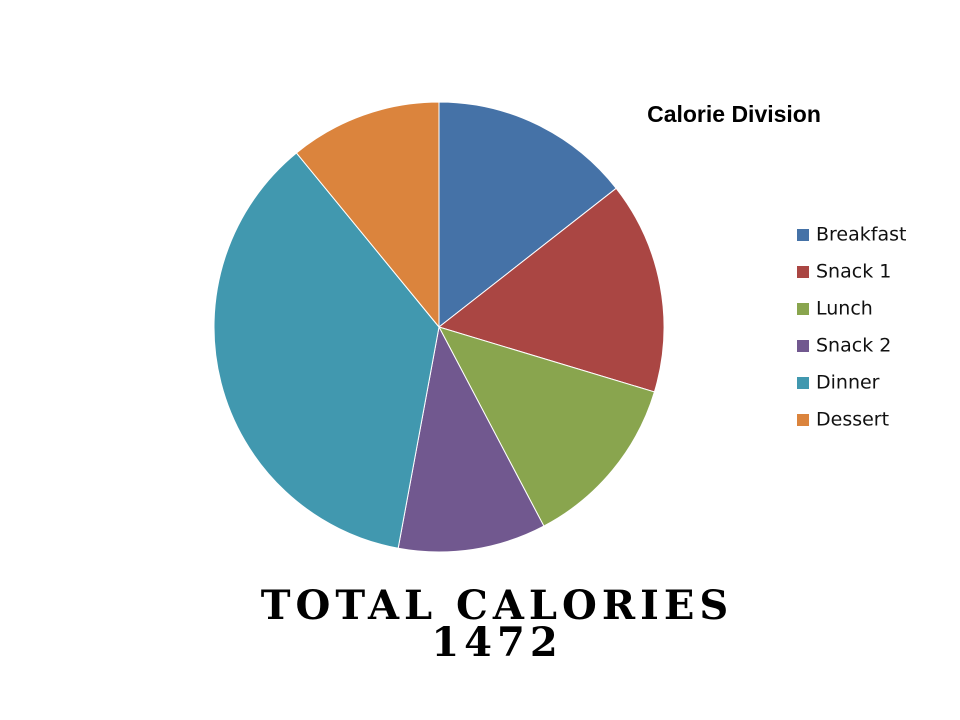  Describe the element at coordinates (861, 235) in the screenshot. I see `legend-label: Breakfast` at that location.